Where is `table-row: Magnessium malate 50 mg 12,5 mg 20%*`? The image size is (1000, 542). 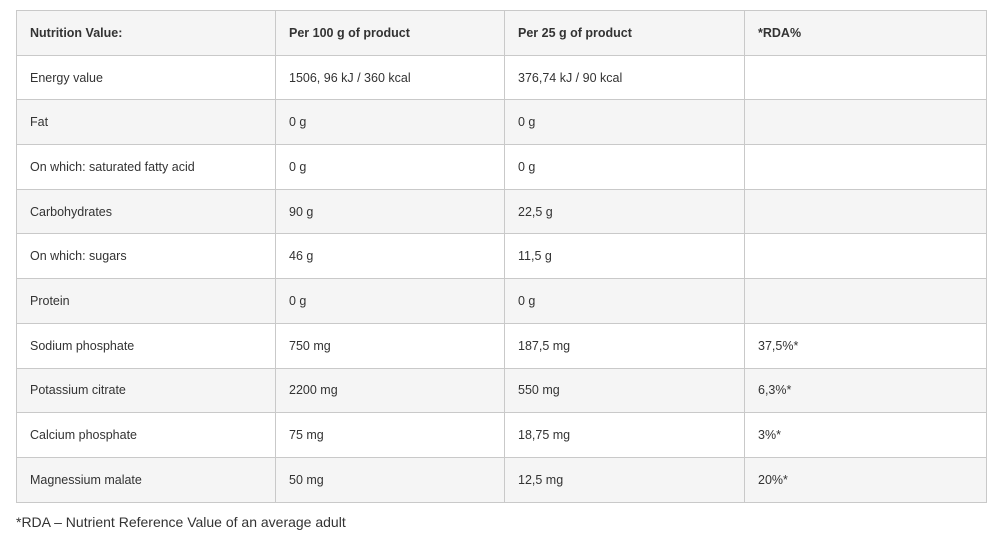 table-row: Magnessium malate 50 mg 12,5 mg 20%* is located at coordinates (501, 479).